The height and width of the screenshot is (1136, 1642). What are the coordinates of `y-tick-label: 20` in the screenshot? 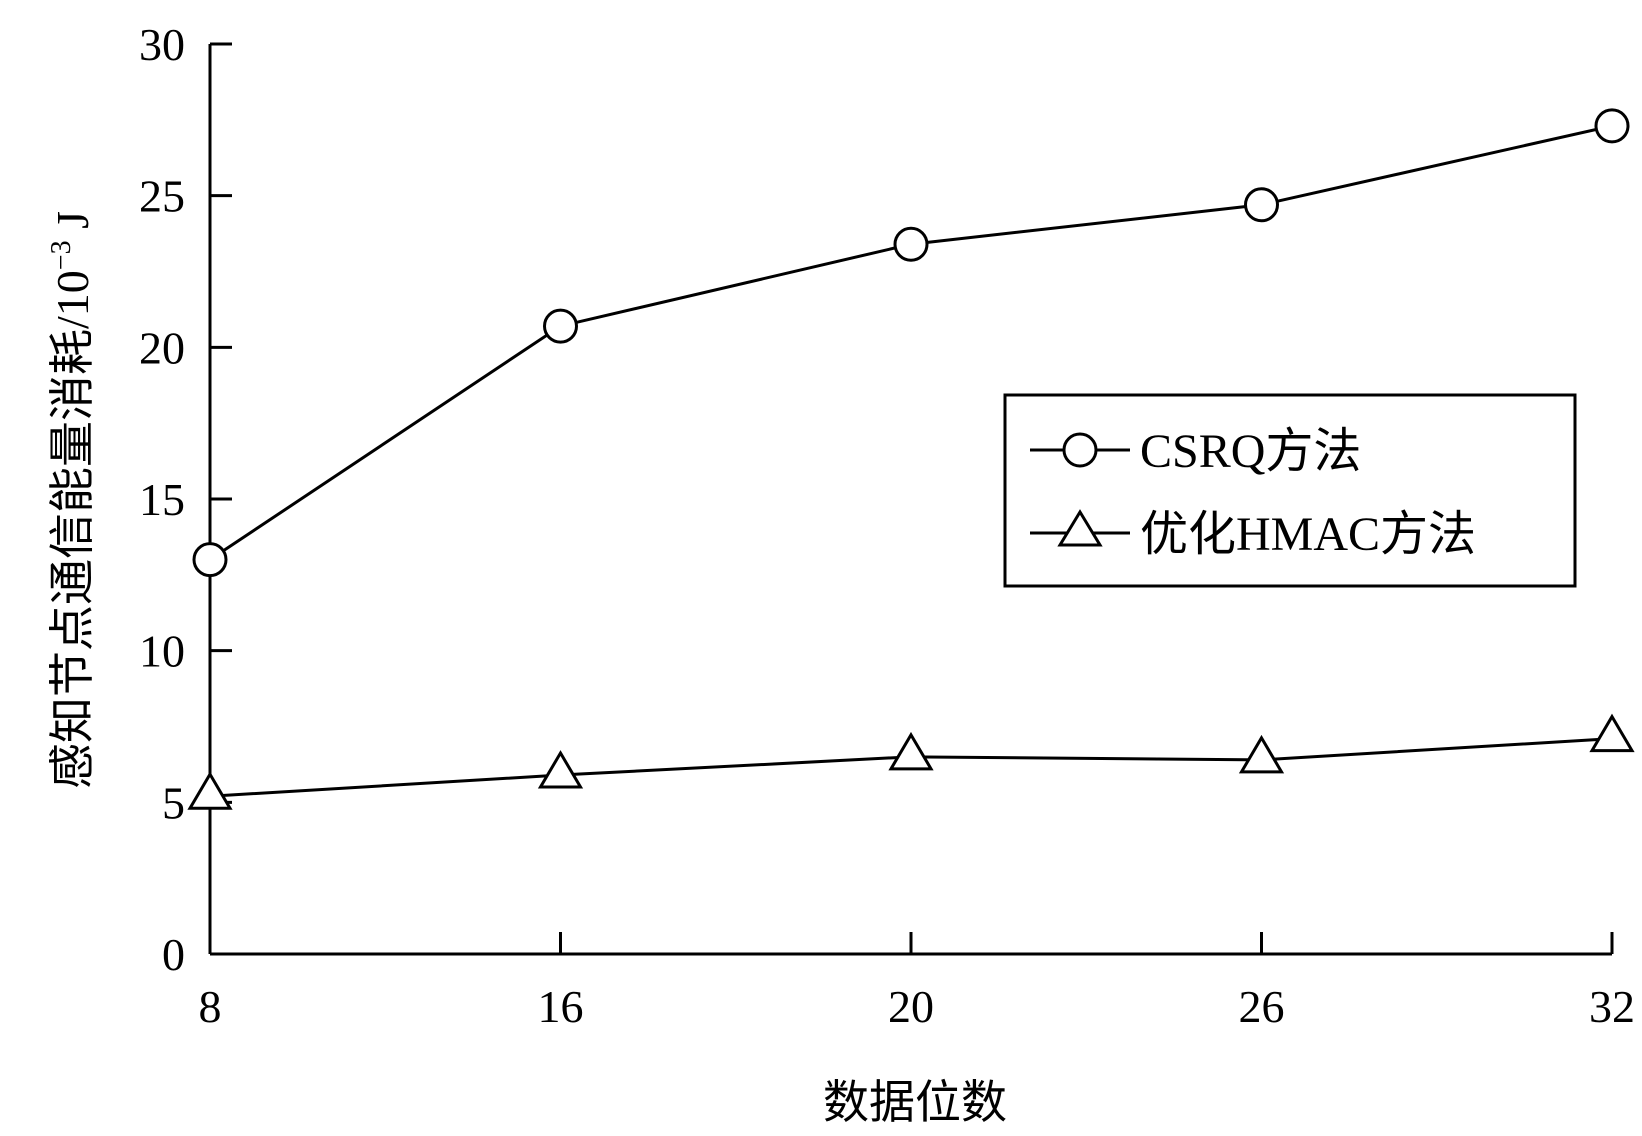 It's located at (162, 347).